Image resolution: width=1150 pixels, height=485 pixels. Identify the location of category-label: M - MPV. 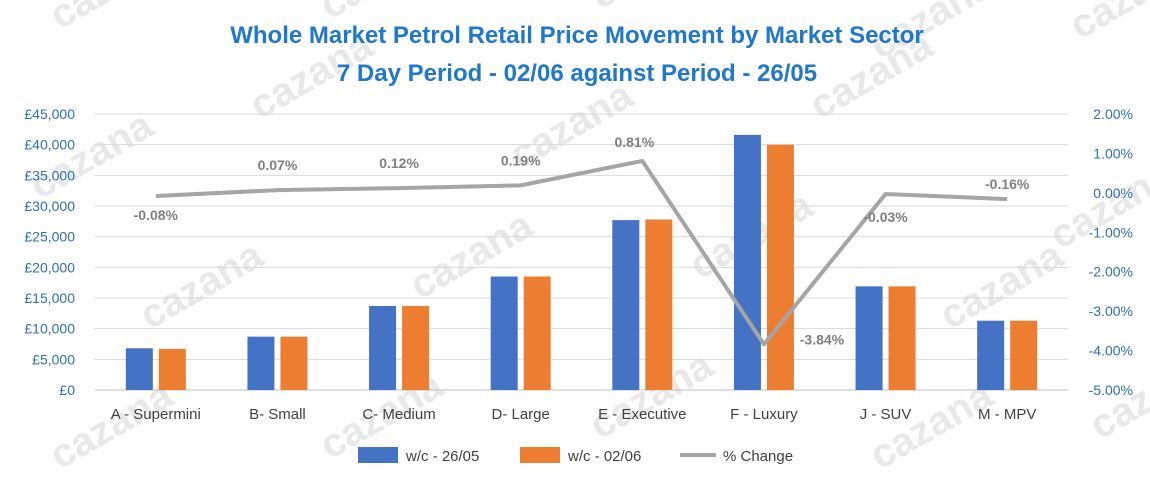
(1007, 414).